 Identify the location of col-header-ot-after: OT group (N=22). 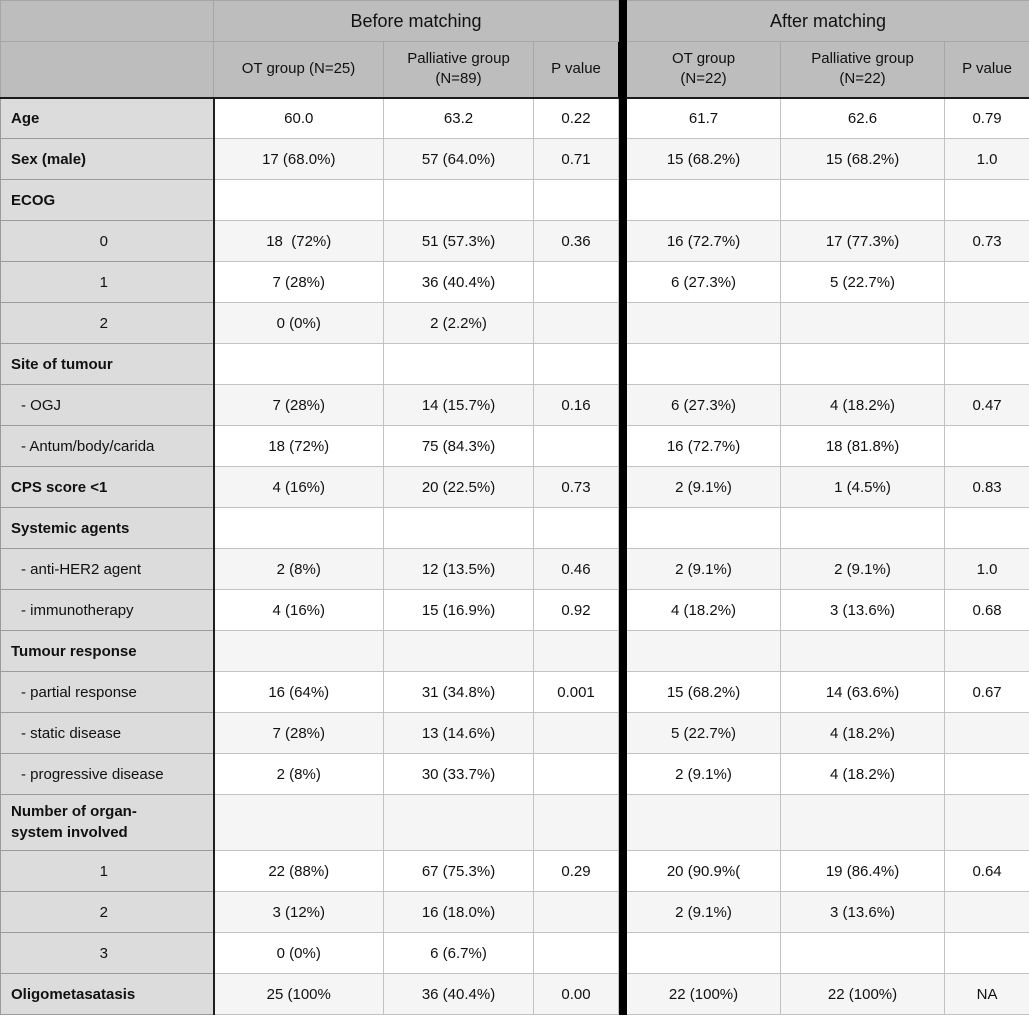
(704, 70).